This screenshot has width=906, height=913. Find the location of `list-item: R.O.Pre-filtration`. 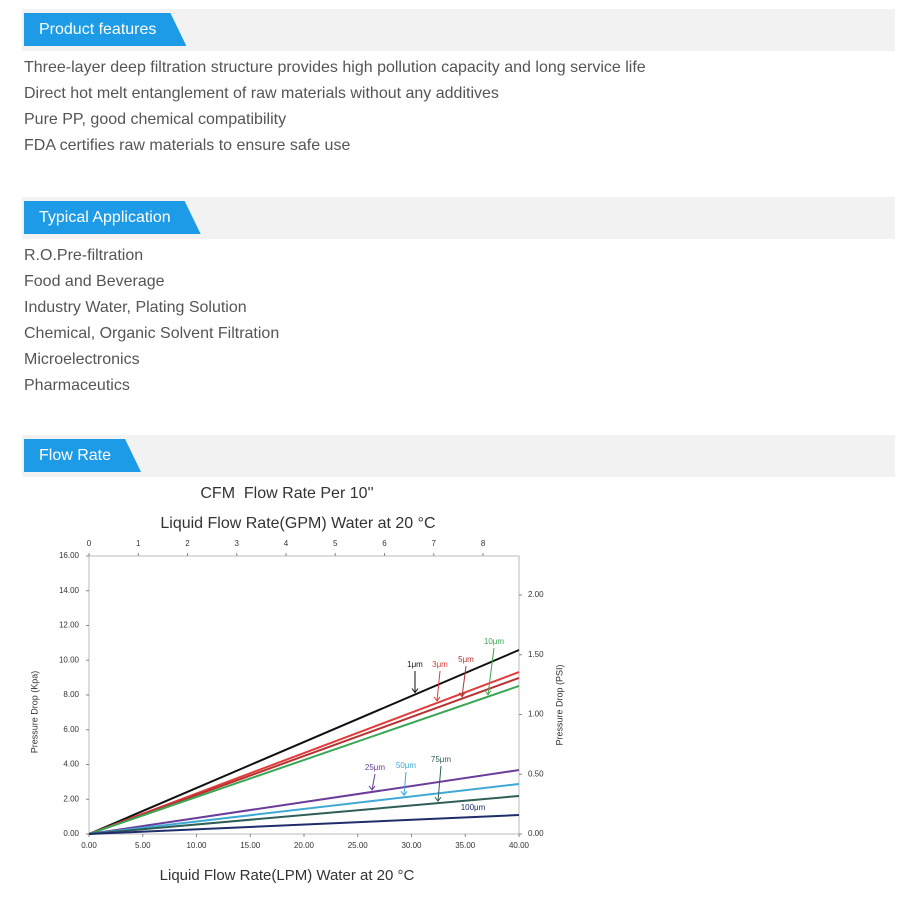

list-item: R.O.Pre-filtration is located at coordinates (84, 255).